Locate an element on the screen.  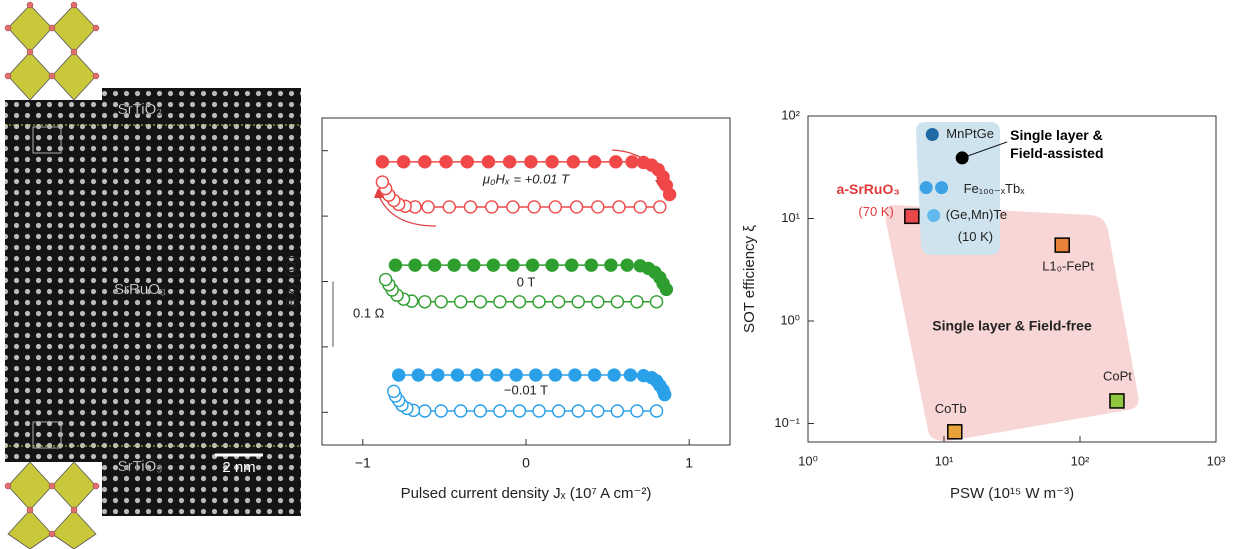
x-tick-label: 10² is located at coordinates (1080, 460).